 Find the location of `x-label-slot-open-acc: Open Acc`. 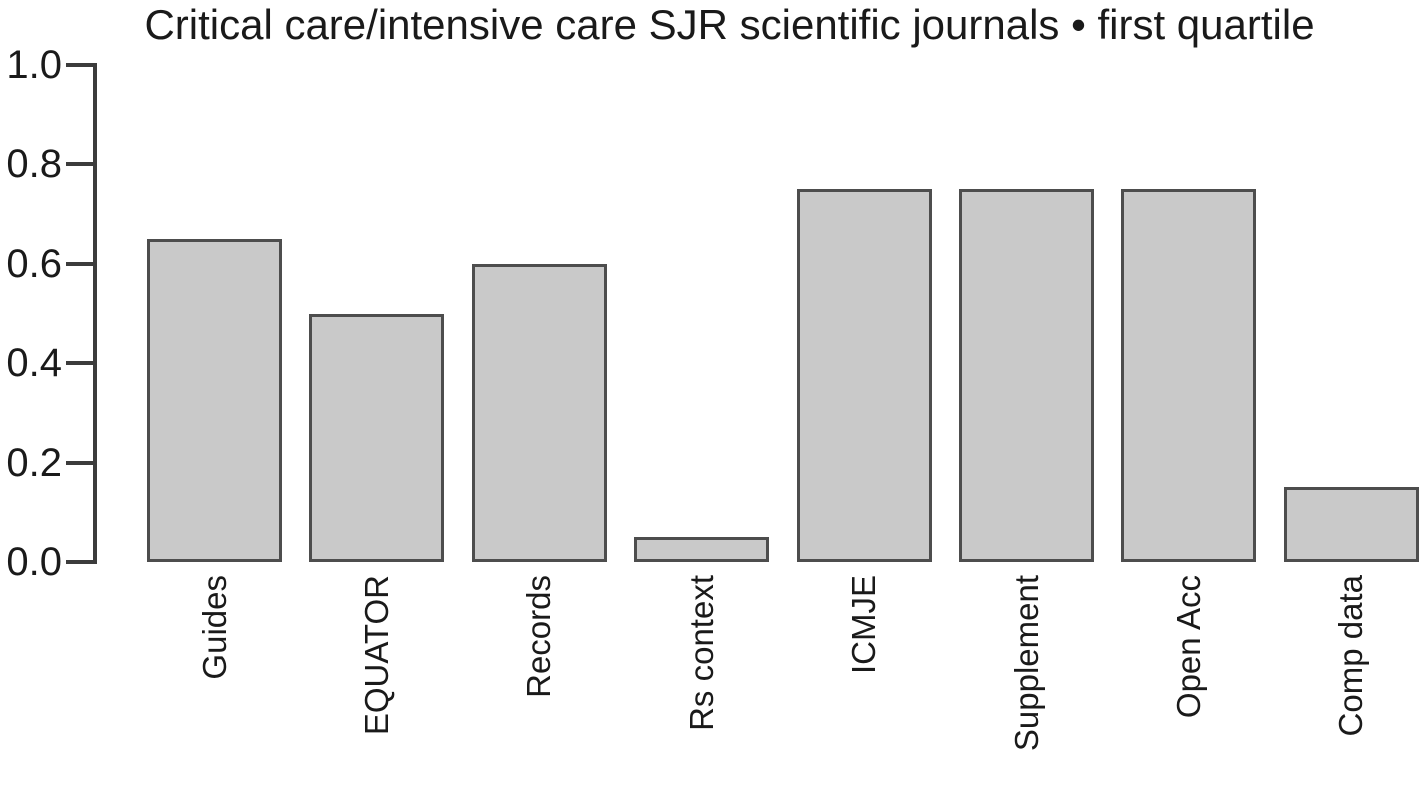

x-label-slot-open-acc: Open Acc is located at coordinates (1188, 689).